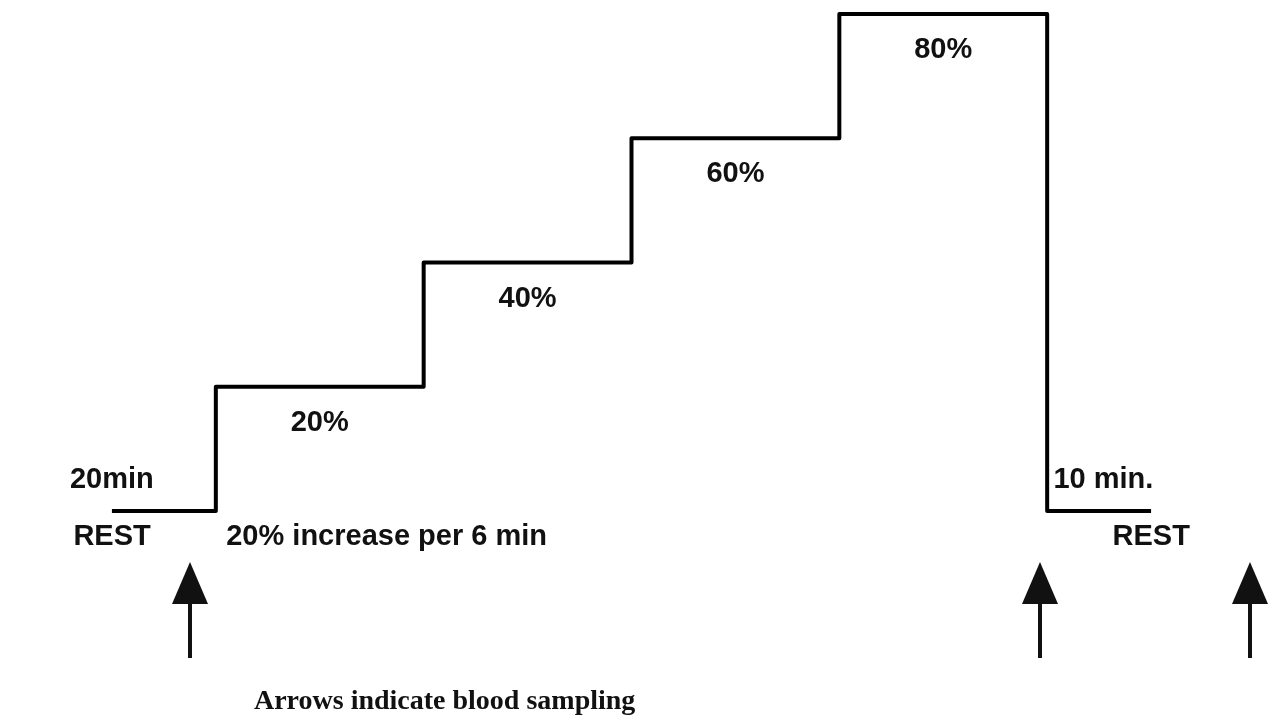  What do you see at coordinates (319, 420) in the screenshot?
I see `data-label: 20%` at bounding box center [319, 420].